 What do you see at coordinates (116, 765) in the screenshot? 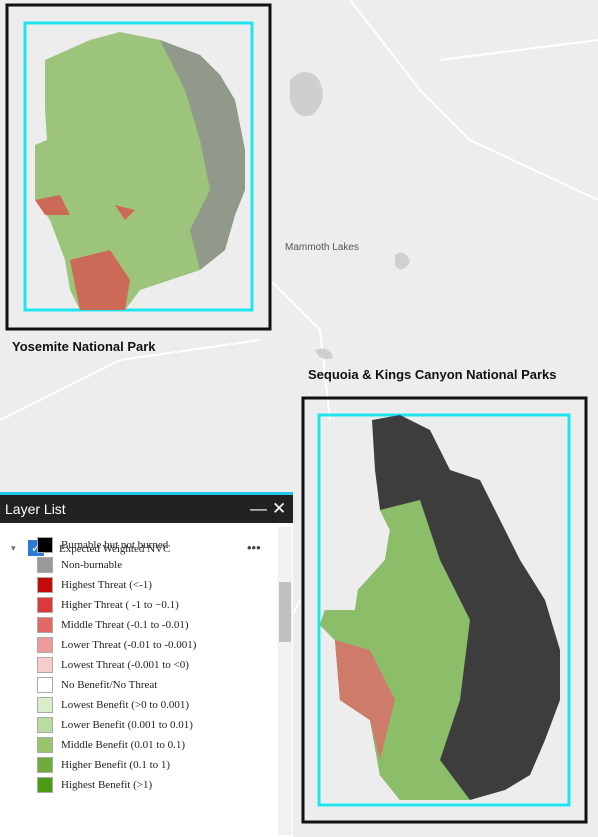
I see `legend-label: Higher Benefit (0.1 to 1)` at bounding box center [116, 765].